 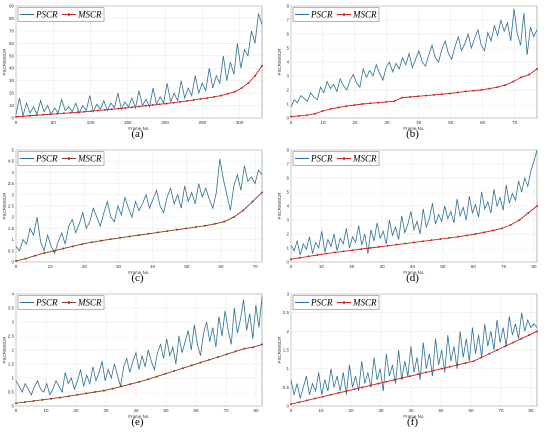 What do you see at coordinates (46, 159) in the screenshot?
I see `legend-label: PSCR` at bounding box center [46, 159].